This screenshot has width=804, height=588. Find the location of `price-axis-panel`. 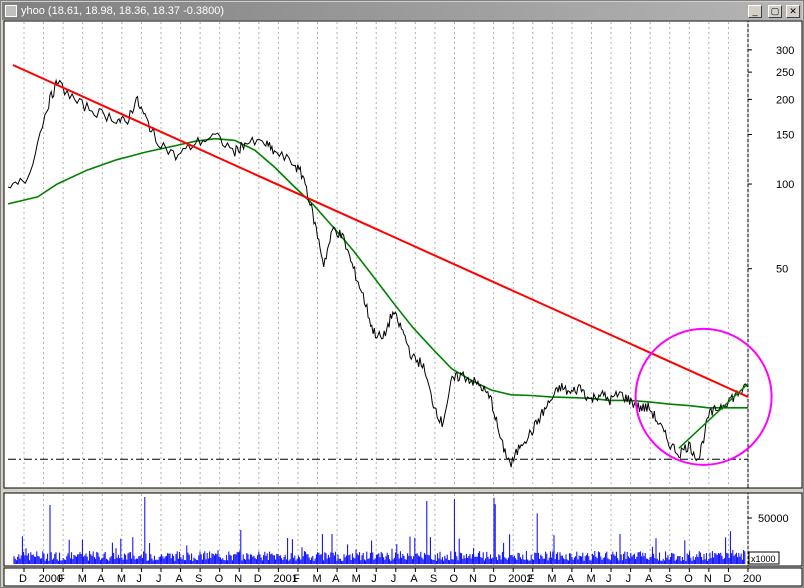

price-axis-panel is located at coordinates (775, 254).